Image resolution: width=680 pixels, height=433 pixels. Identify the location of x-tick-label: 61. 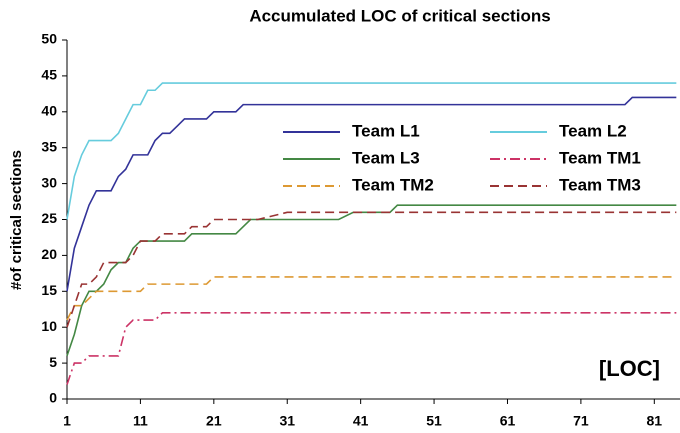
(508, 421).